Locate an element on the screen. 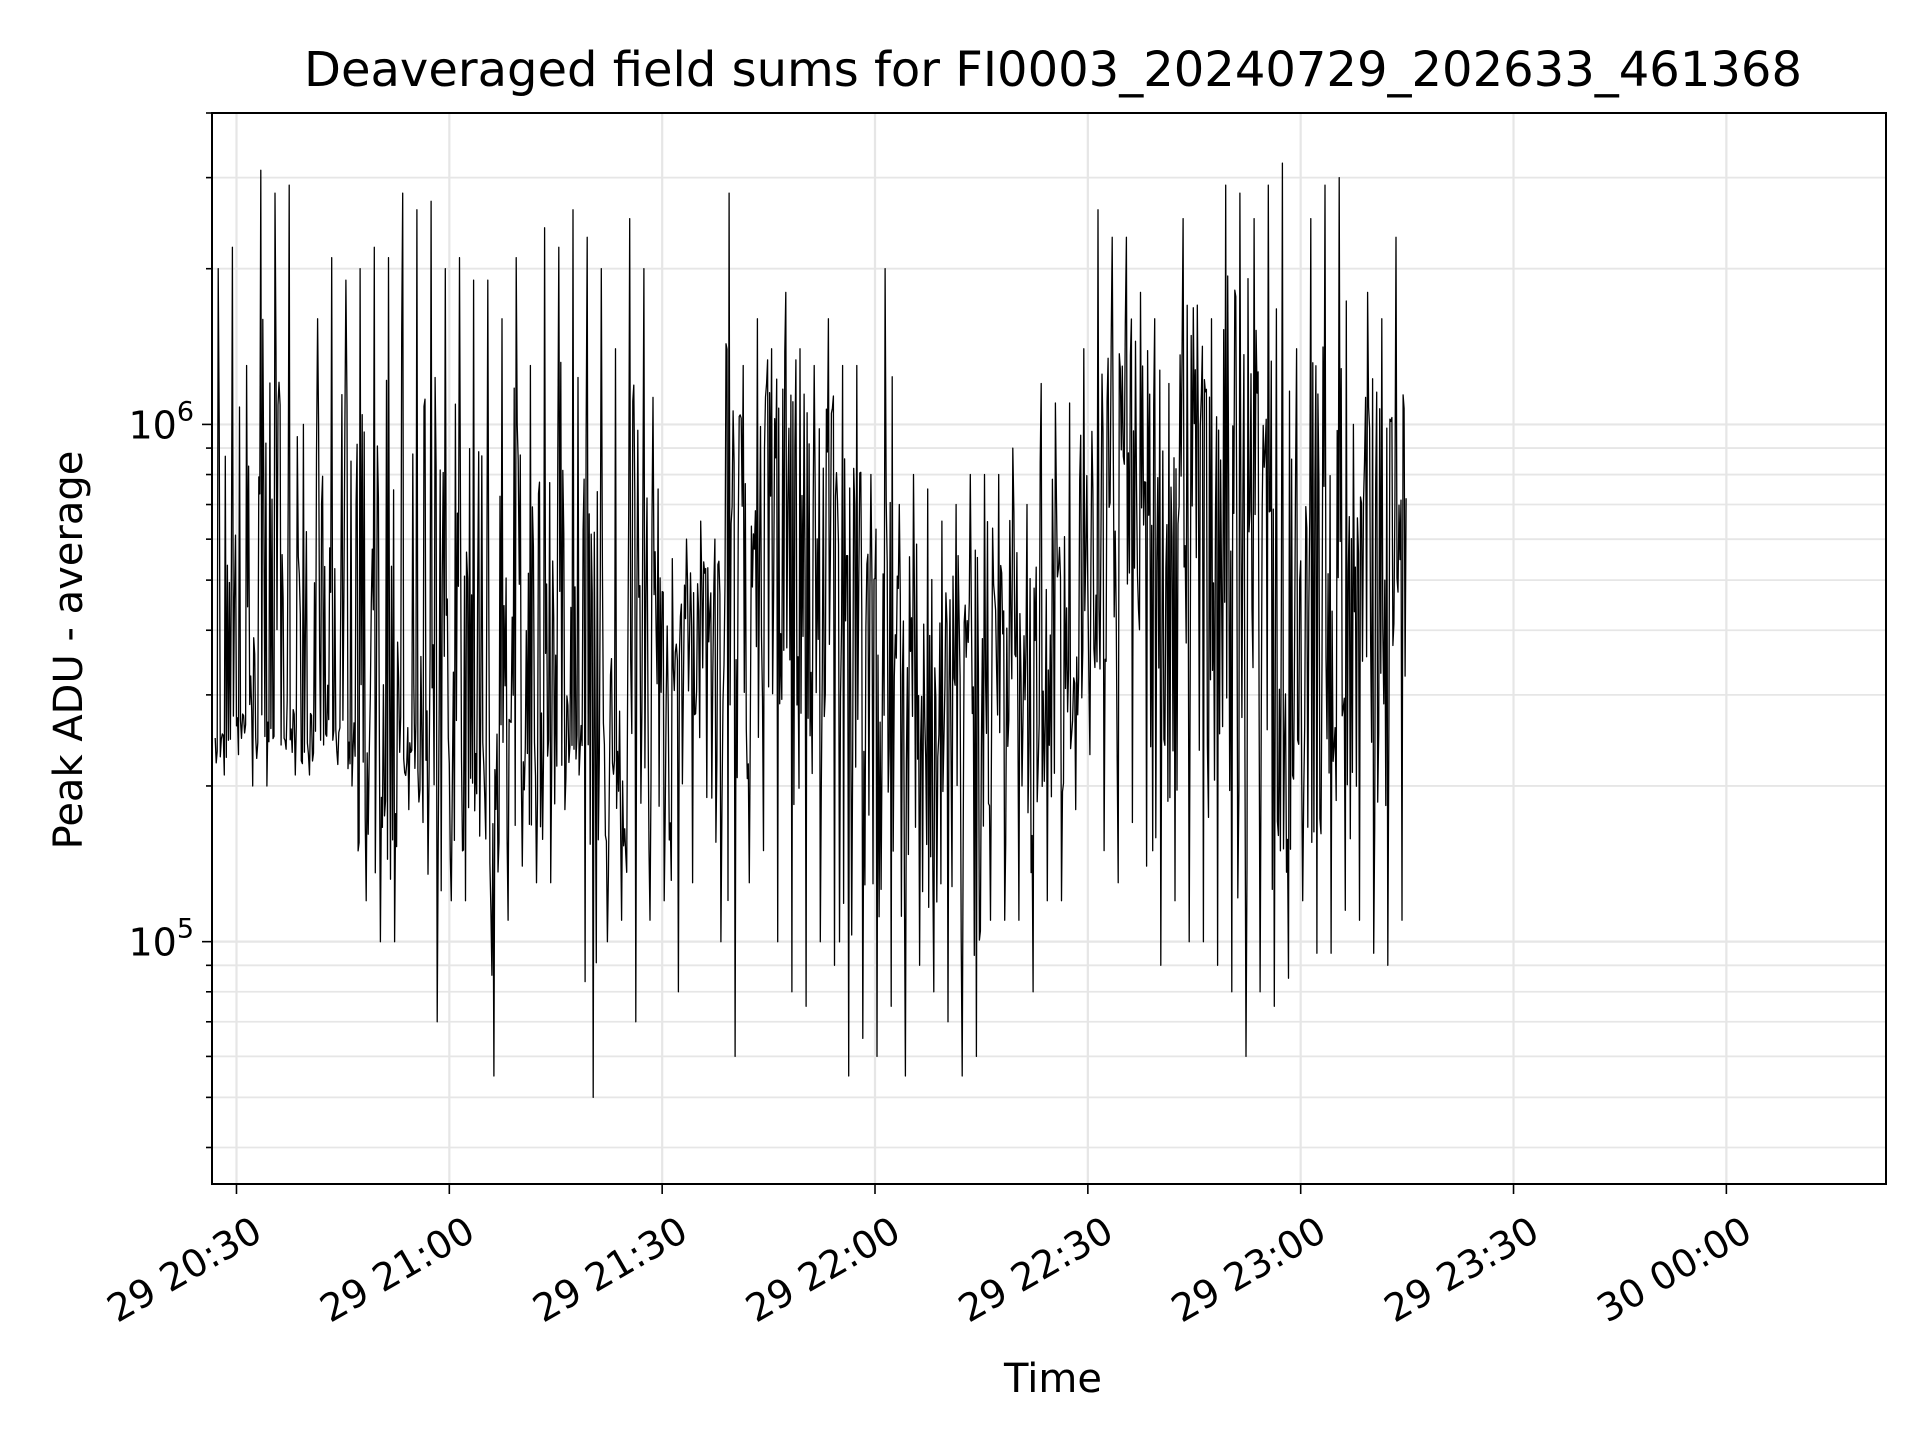 This screenshot has height=1444, width=1920. y-axis-label: Peak ADU - average is located at coordinates (69, 650).